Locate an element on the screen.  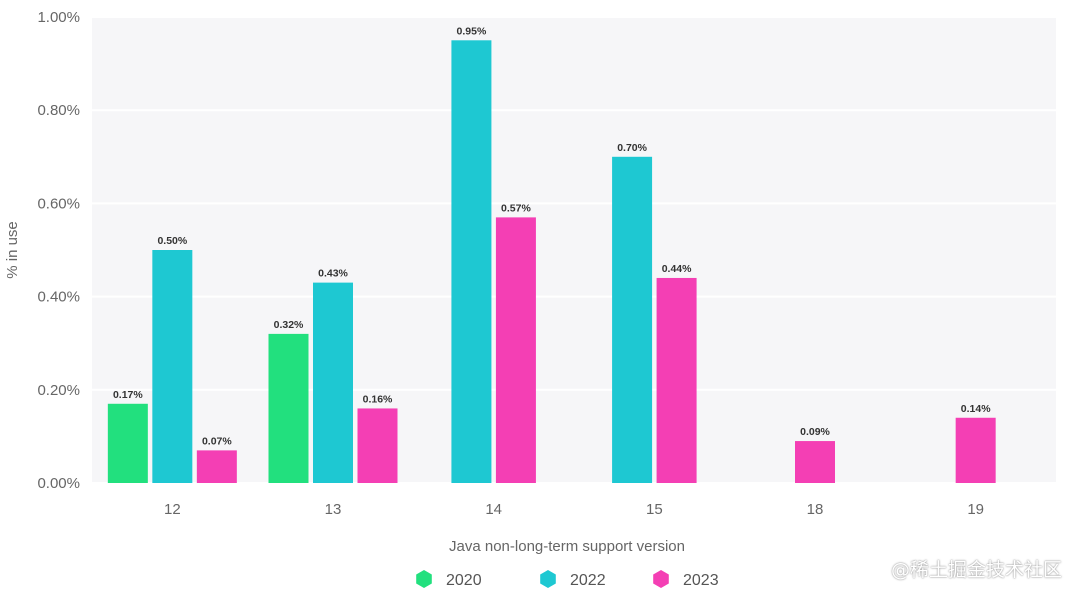
legend-swatch-2023 is located at coordinates (661, 579).